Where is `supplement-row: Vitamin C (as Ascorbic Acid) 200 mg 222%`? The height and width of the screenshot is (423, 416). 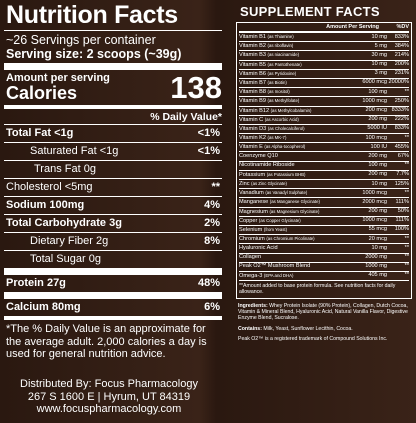
supplement-row: Vitamin C (as Ascorbic Acid) 200 mg 222% is located at coordinates (324, 120).